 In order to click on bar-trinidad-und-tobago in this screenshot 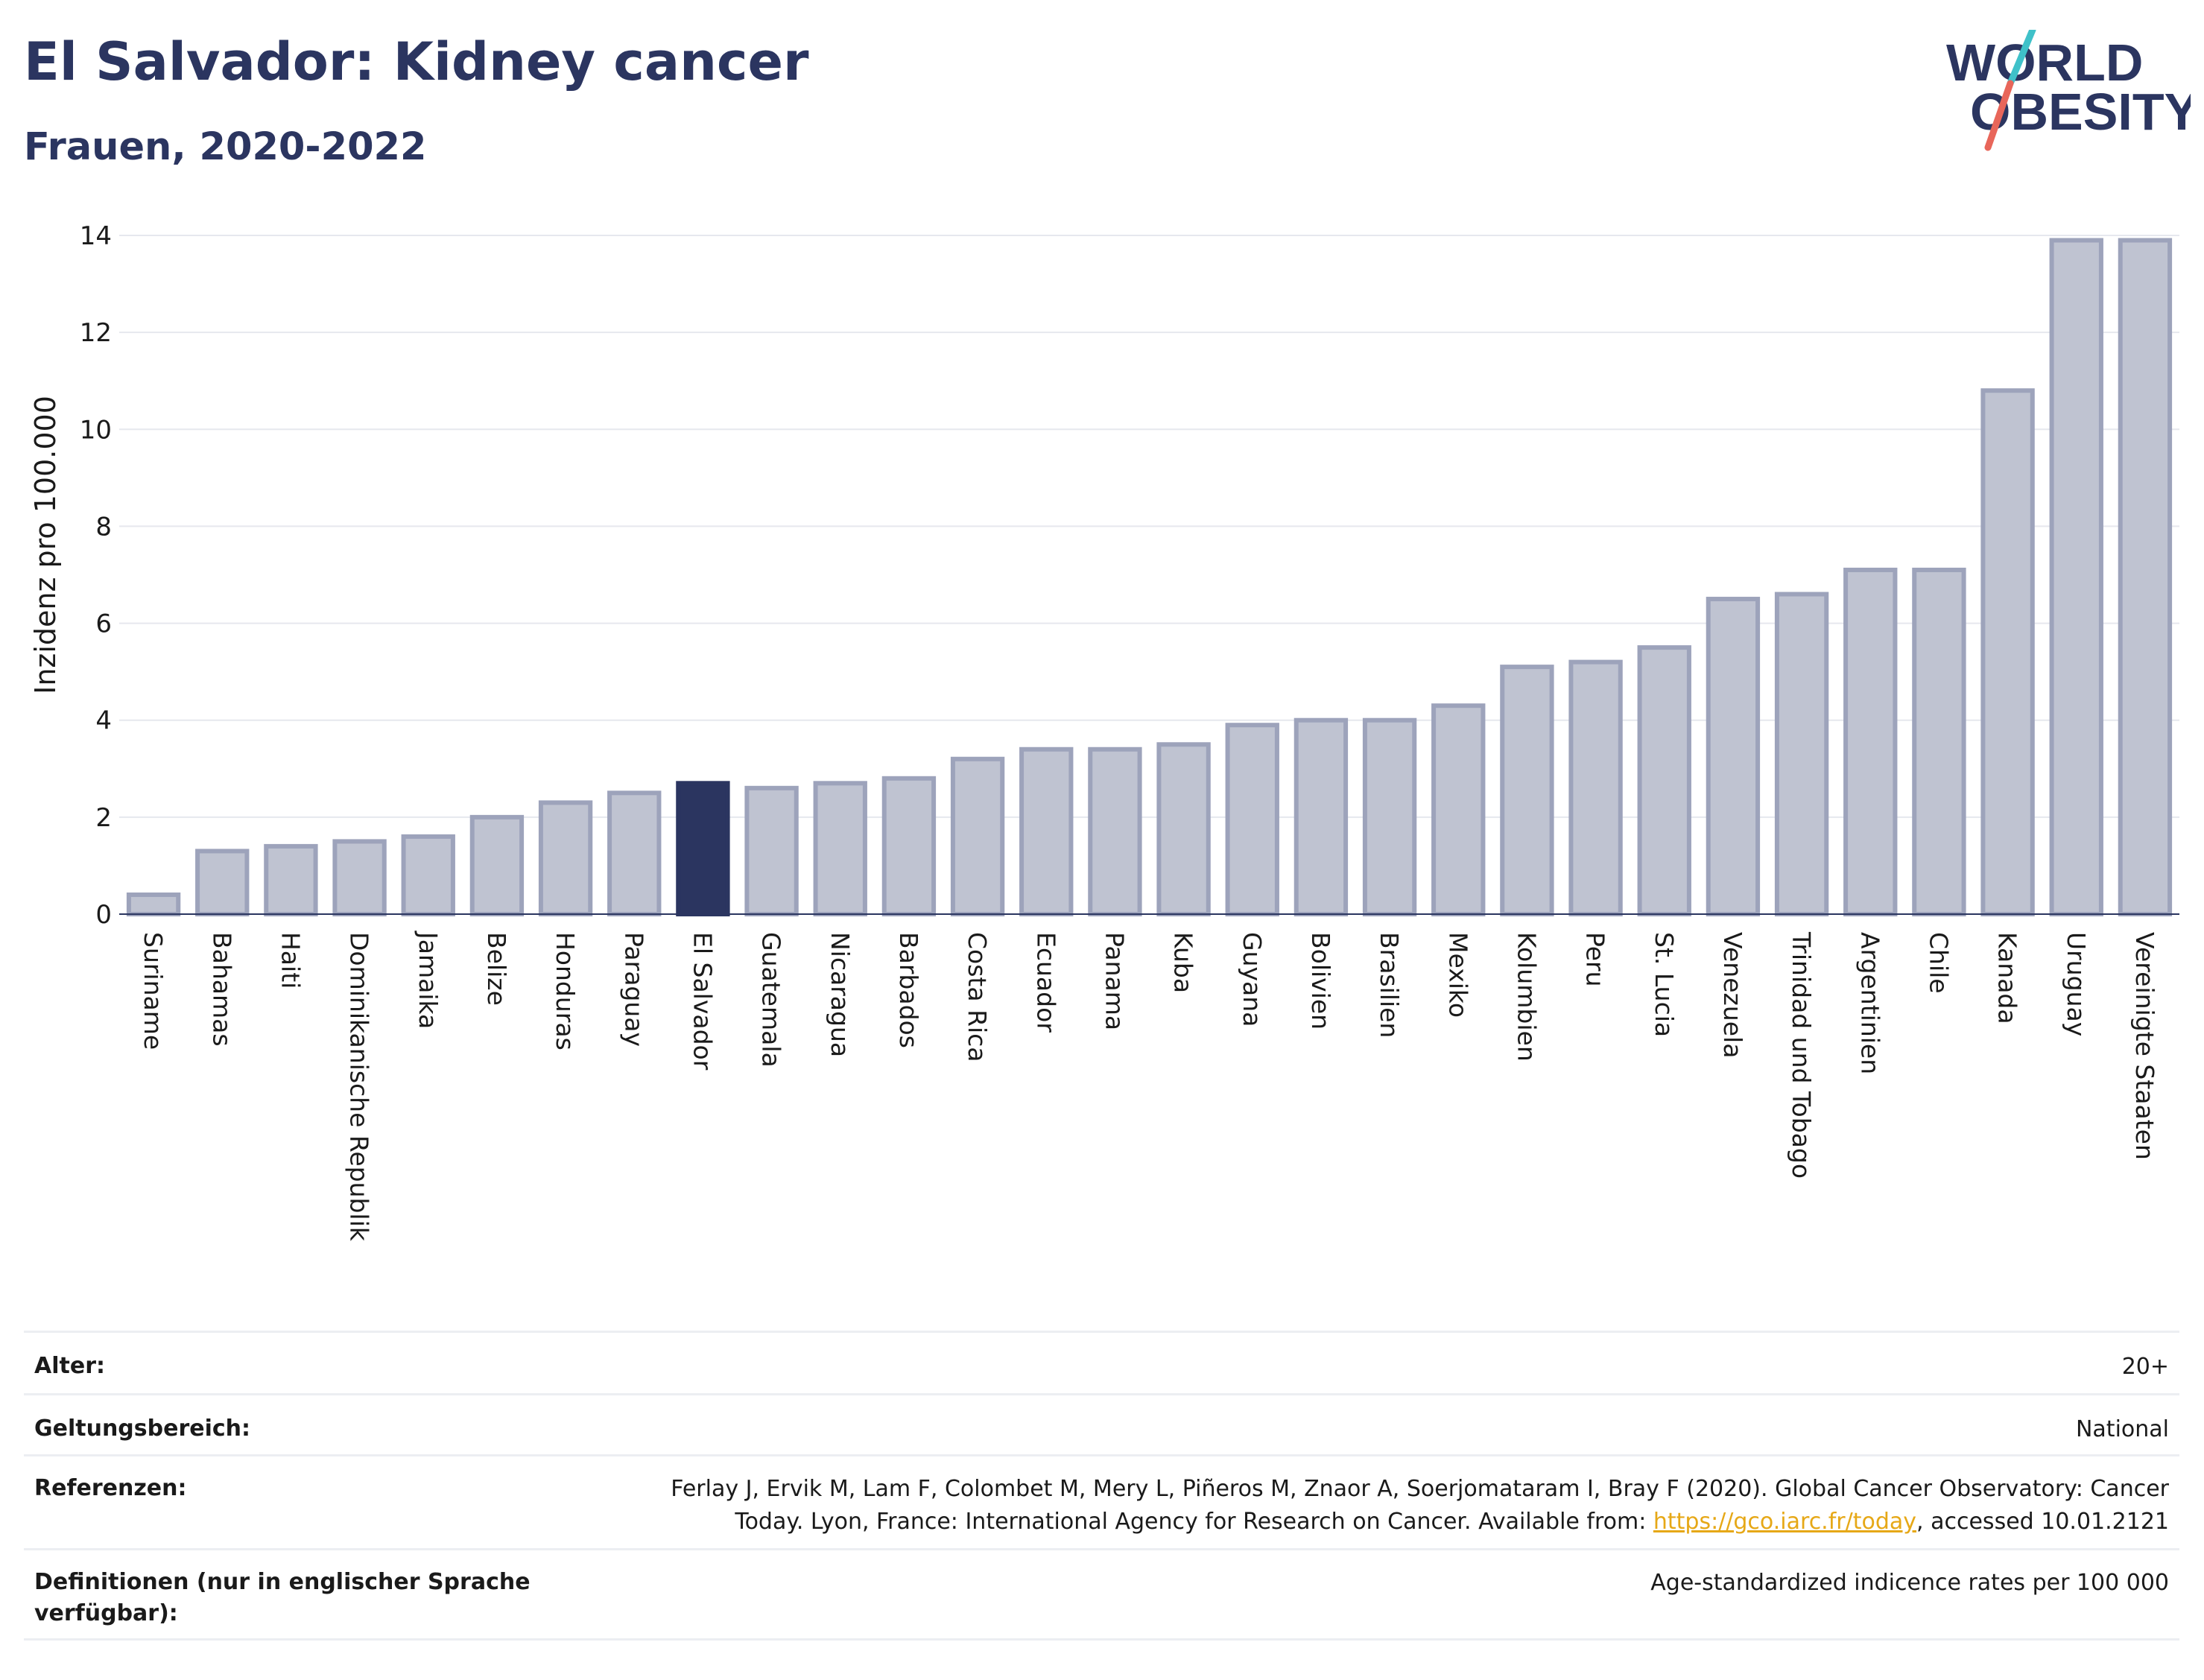, I will do `click(1801, 754)`.